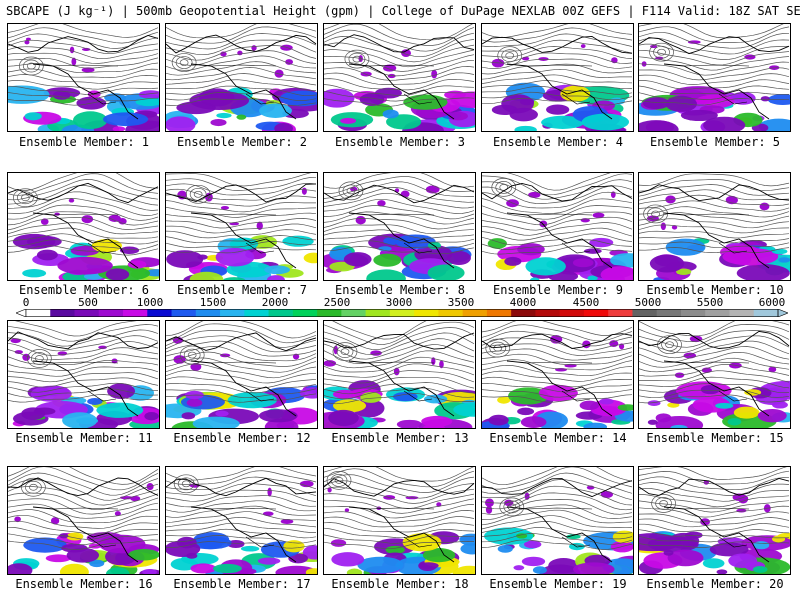  I want to click on colorbar-tick-label: 2000, so click(275, 302).